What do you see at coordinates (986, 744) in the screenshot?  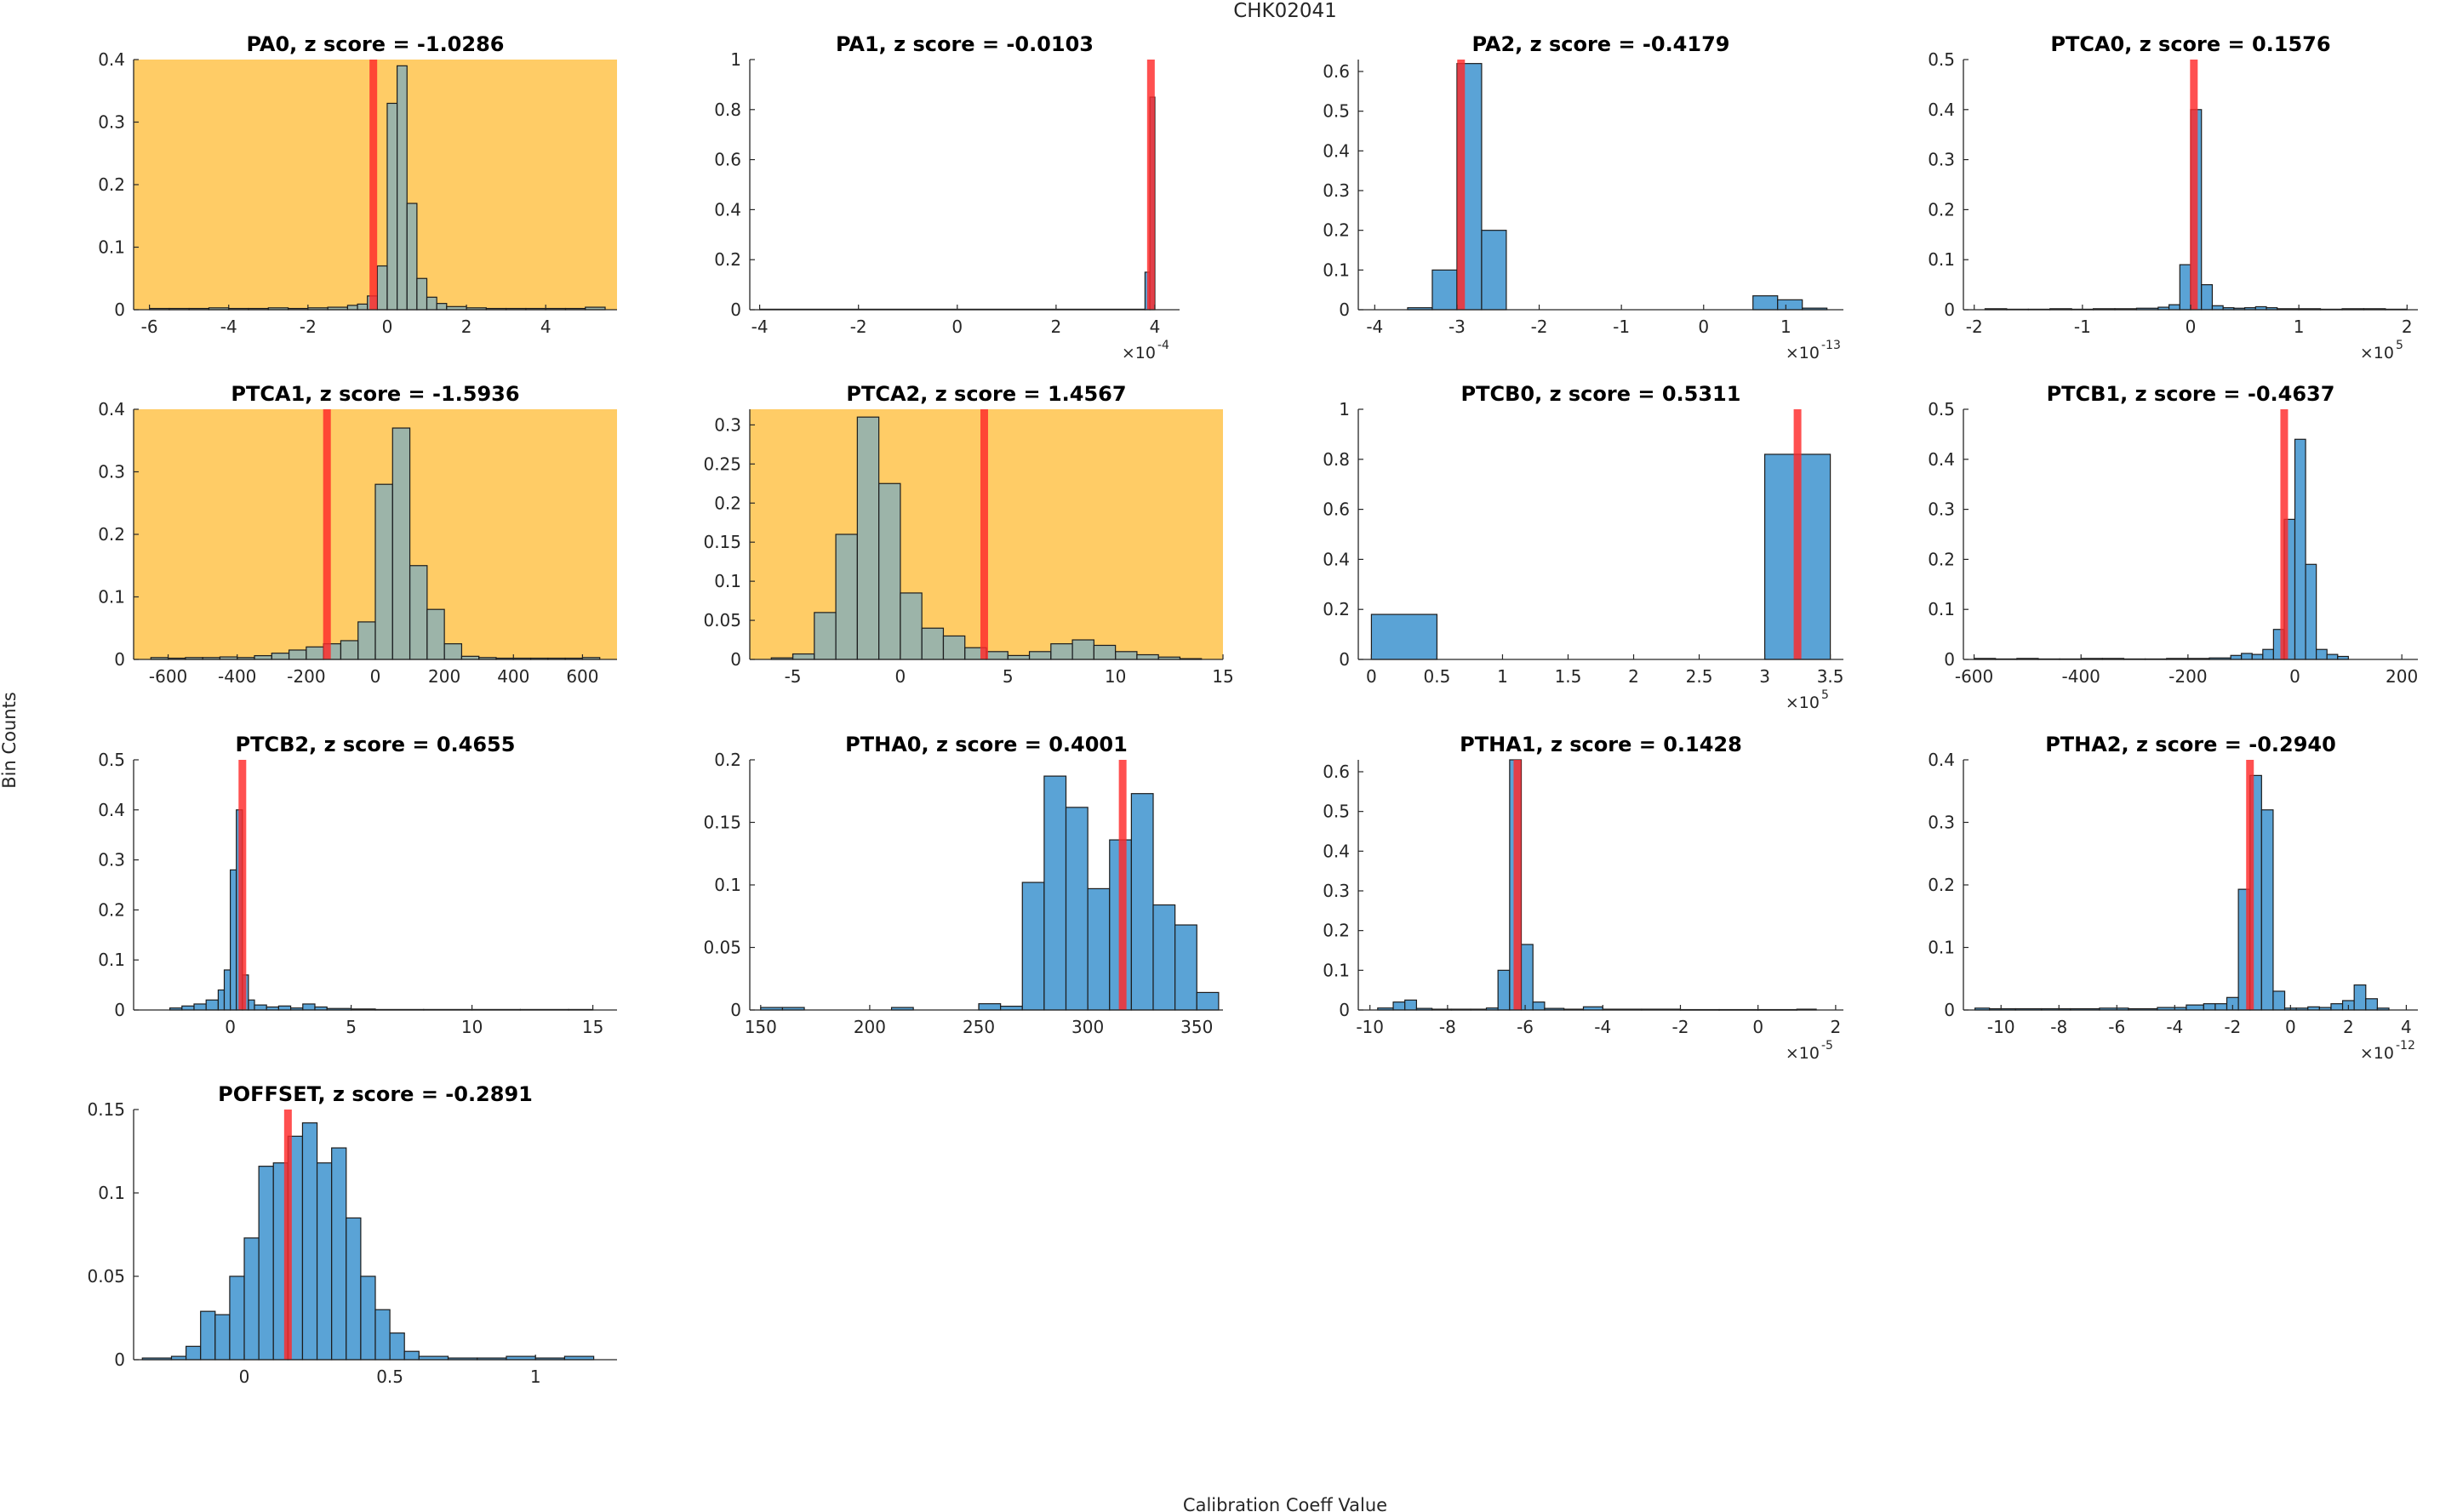 I see `subplot-title: PTHA0, z score = 0.4001` at bounding box center [986, 744].